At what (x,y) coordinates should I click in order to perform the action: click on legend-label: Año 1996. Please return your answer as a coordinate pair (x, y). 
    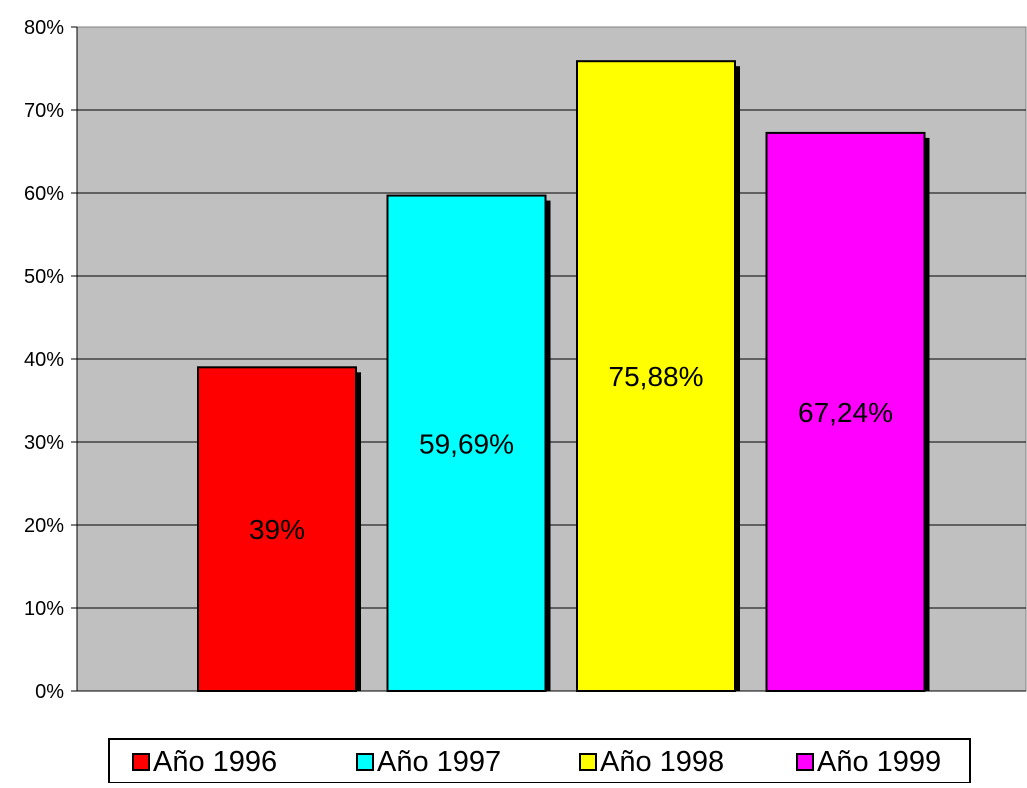
    Looking at the image, I should click on (215, 762).